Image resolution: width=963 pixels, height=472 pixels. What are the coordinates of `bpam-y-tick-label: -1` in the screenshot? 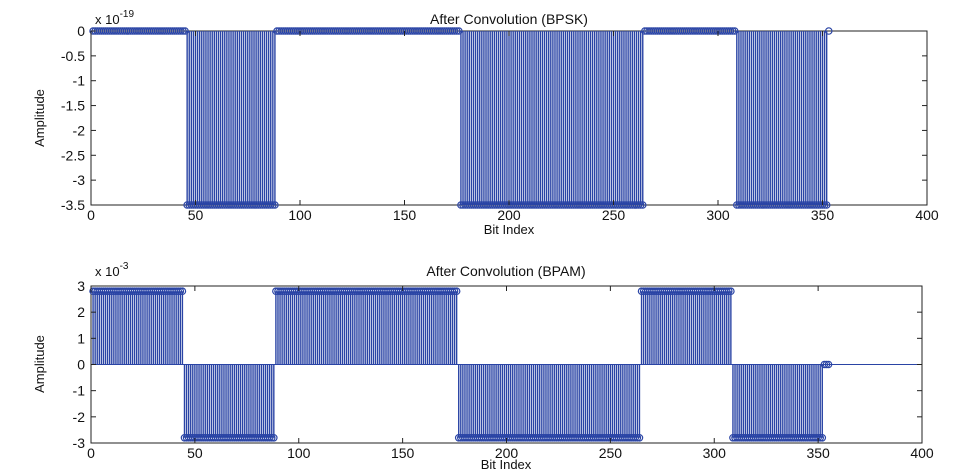 It's located at (79, 391).